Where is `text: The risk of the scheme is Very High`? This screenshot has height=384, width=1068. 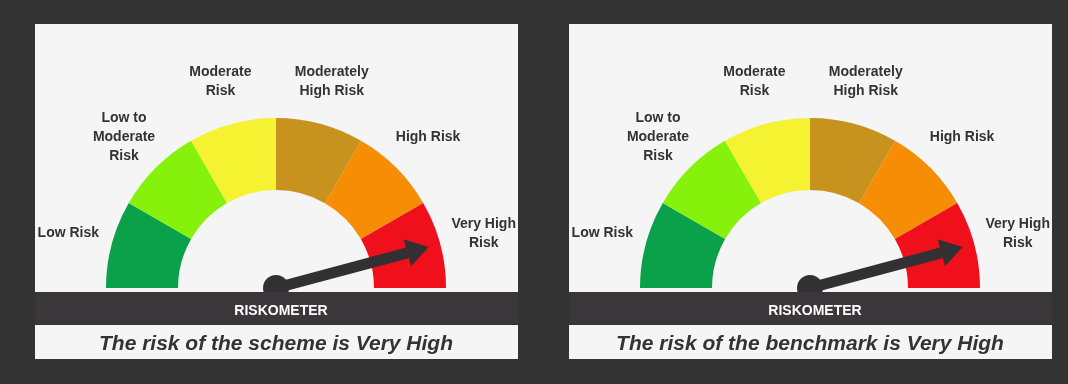 text: The risk of the scheme is Very High is located at coordinates (276, 342).